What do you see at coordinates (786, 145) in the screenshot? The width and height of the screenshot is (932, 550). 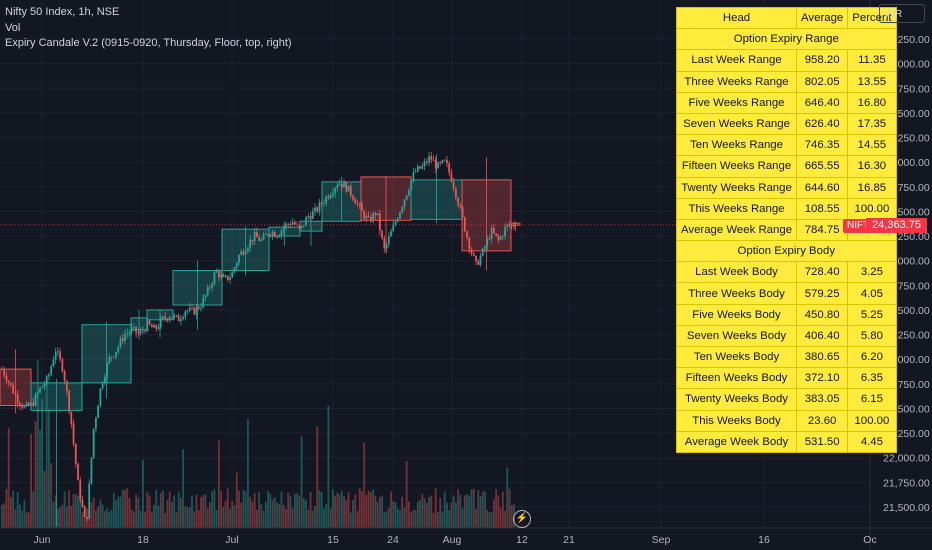 I see `table-row: Ten Weeks Range 746.35 14.55` at bounding box center [786, 145].